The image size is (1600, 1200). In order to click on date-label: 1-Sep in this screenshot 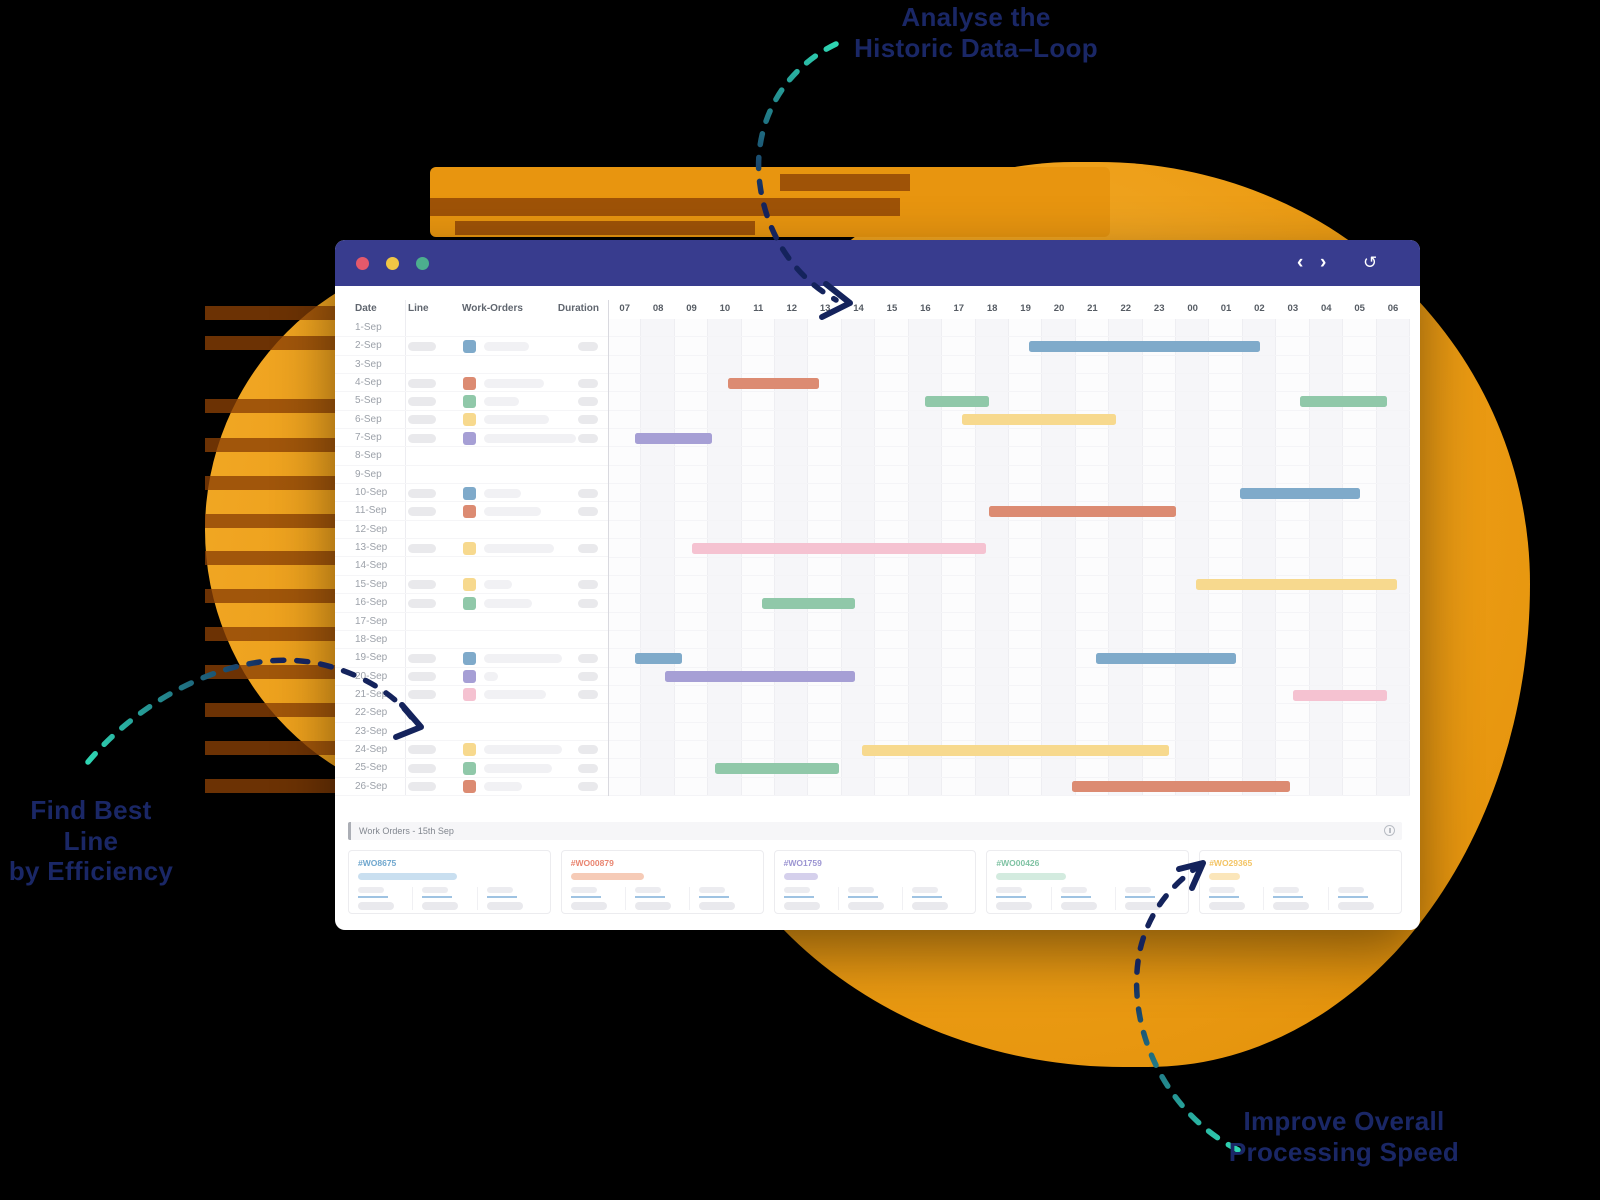, I will do `click(368, 327)`.